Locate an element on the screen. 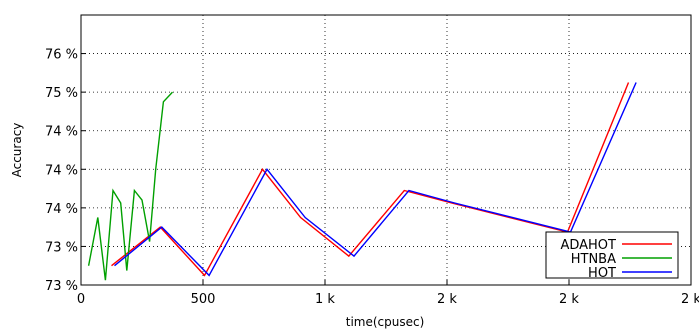 This screenshot has width=699, height=332. x-tick-label: 0 is located at coordinates (81, 299).